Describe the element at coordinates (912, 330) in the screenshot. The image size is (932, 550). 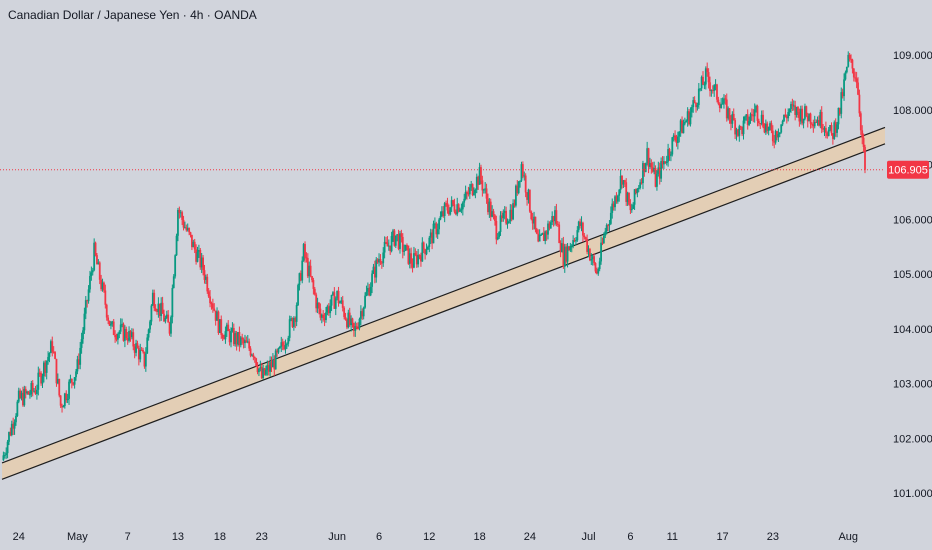
I see `y-tick-label: 104.000` at that location.